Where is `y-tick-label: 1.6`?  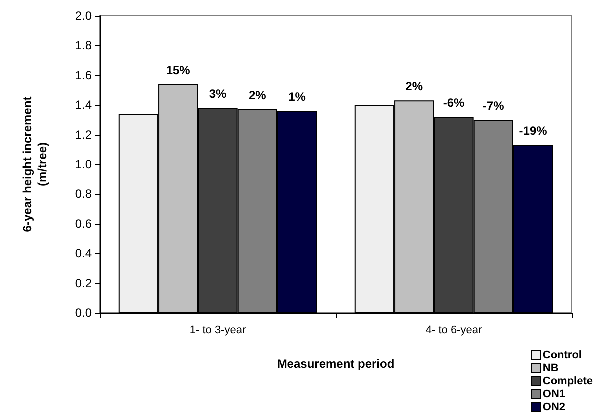 y-tick-label: 1.6 is located at coordinates (83, 75).